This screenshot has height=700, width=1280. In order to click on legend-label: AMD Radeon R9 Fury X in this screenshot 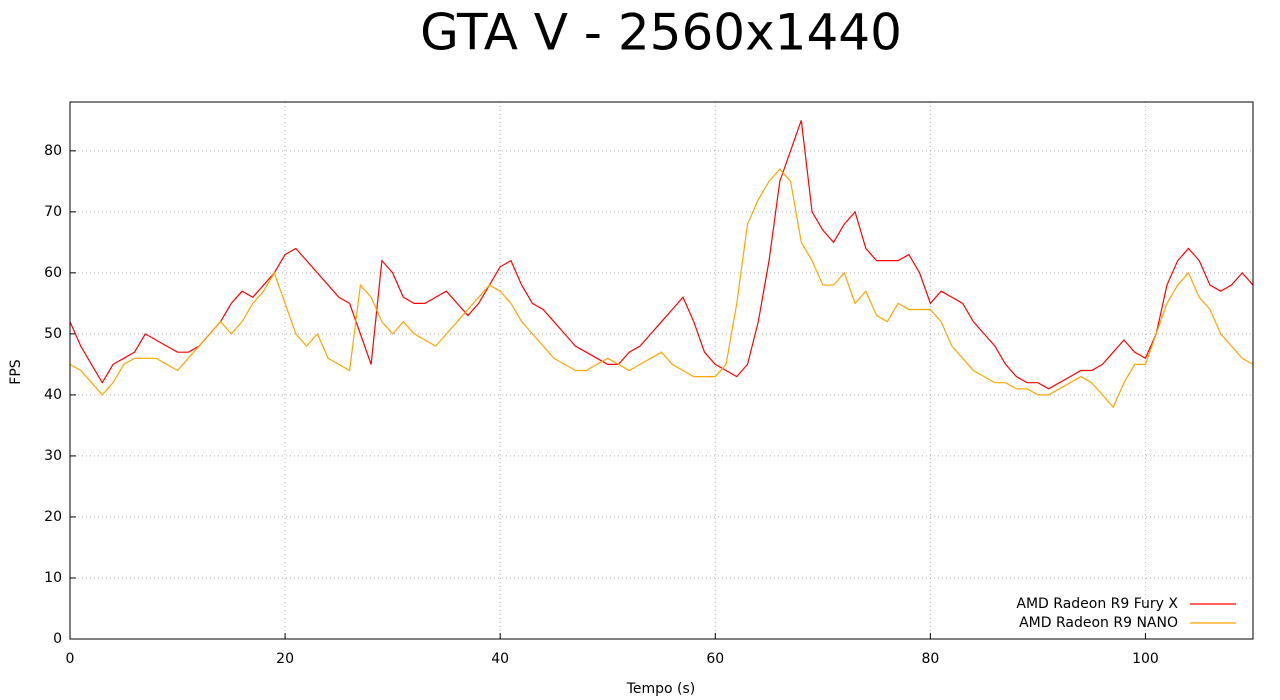, I will do `click(1097, 604)`.